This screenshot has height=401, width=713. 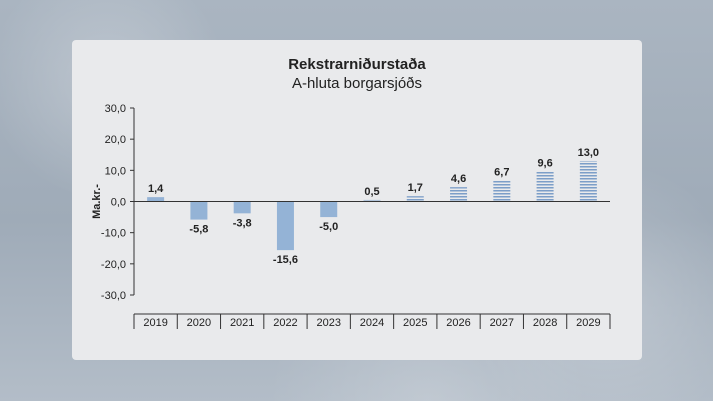 I want to click on x-tick-label: 2029, so click(x=588, y=323).